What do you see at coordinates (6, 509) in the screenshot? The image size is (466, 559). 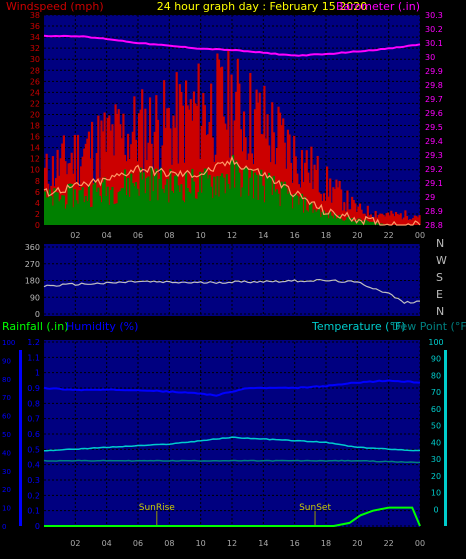 I see `humidity-tick-label: 10` at bounding box center [6, 509].